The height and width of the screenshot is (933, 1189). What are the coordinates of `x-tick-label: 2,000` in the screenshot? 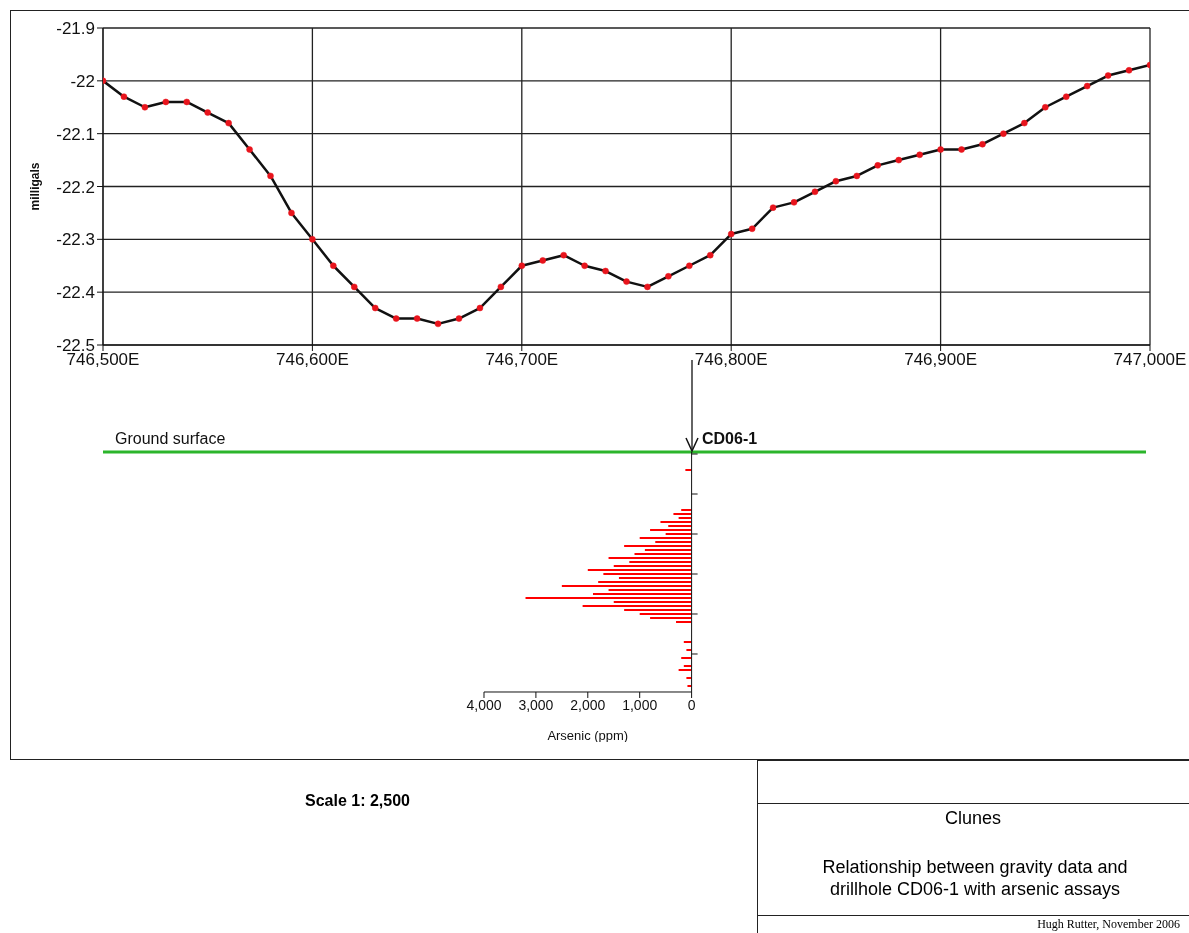 It's located at (588, 704).